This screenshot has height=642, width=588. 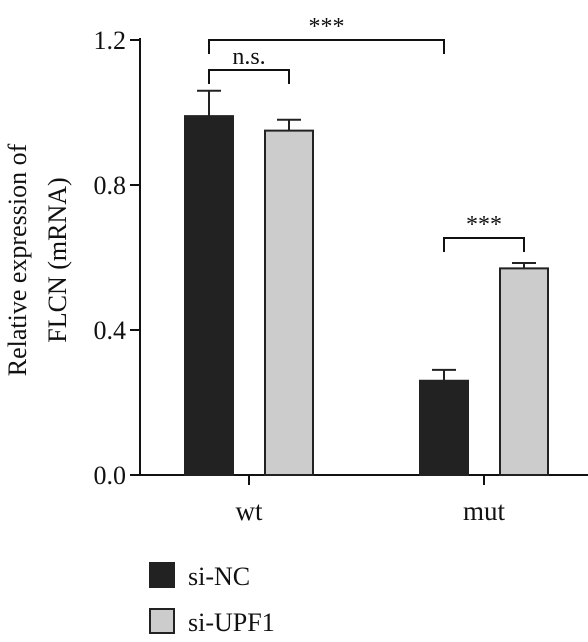 What do you see at coordinates (248, 57) in the screenshot?
I see `significance-label: n.s.` at bounding box center [248, 57].